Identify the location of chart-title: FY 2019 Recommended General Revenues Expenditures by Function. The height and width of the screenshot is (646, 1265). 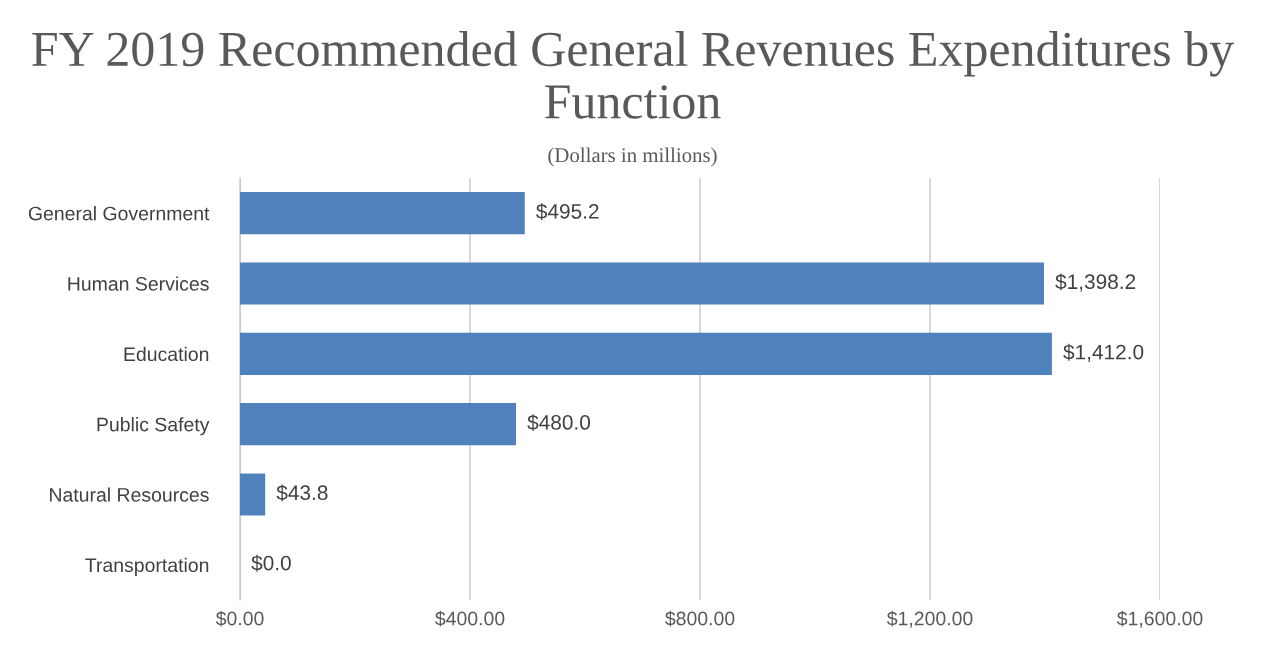
(633, 75).